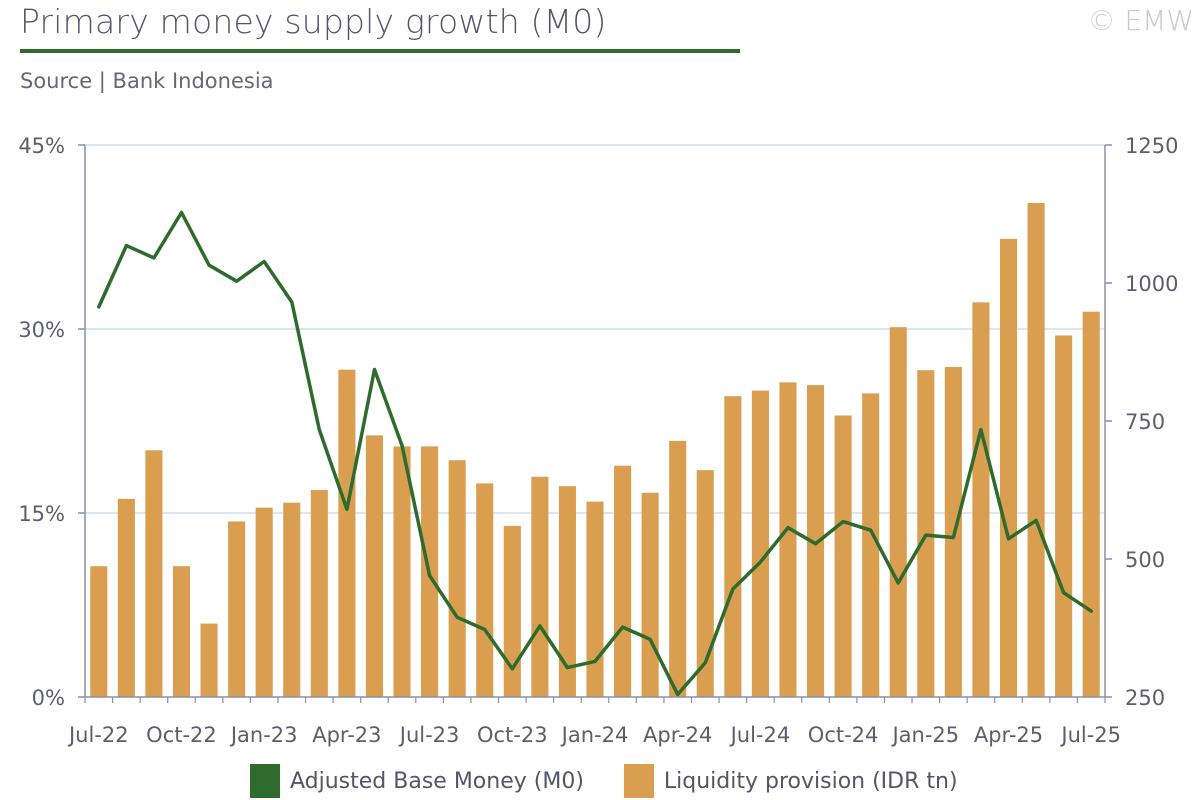  Describe the element at coordinates (429, 735) in the screenshot. I see `x-tick-label: Jul-23` at that location.